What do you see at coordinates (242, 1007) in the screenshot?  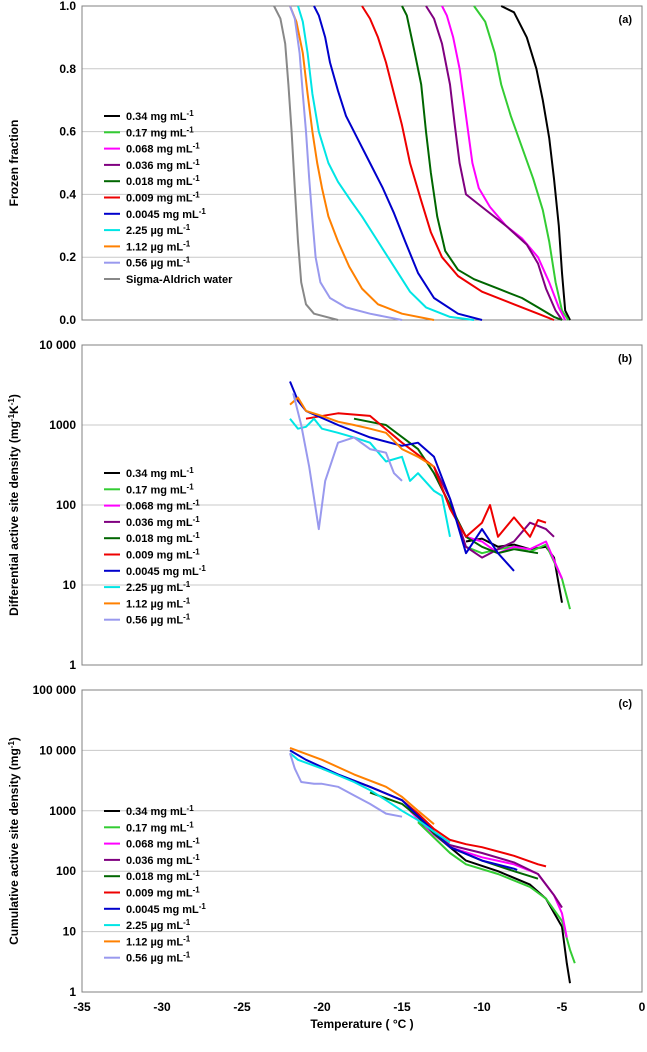 I see `x-tick-label: -25` at bounding box center [242, 1007].